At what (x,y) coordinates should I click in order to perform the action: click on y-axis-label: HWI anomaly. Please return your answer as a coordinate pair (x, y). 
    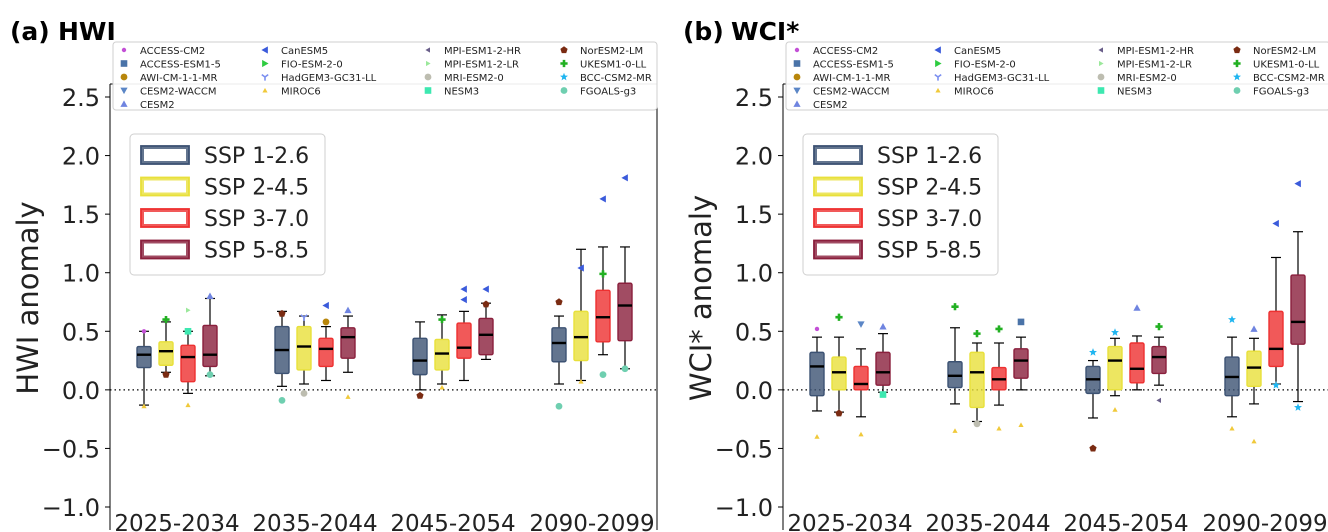
    Looking at the image, I should click on (28, 297).